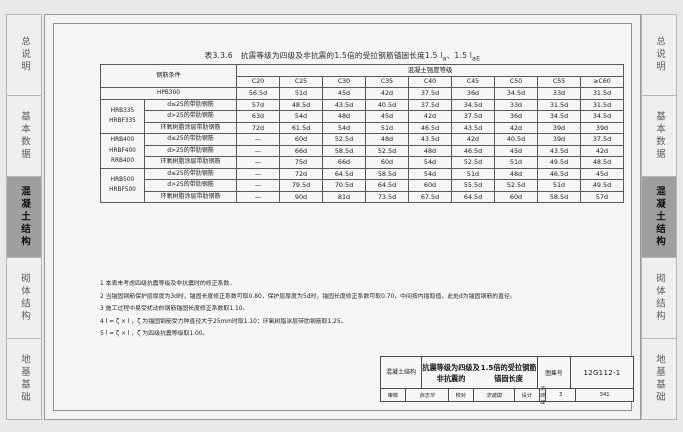 Image resolution: width=683 pixels, height=432 pixels. I want to click on sidebar-item-concrete-structure: 混凝土结构, so click(24, 217).